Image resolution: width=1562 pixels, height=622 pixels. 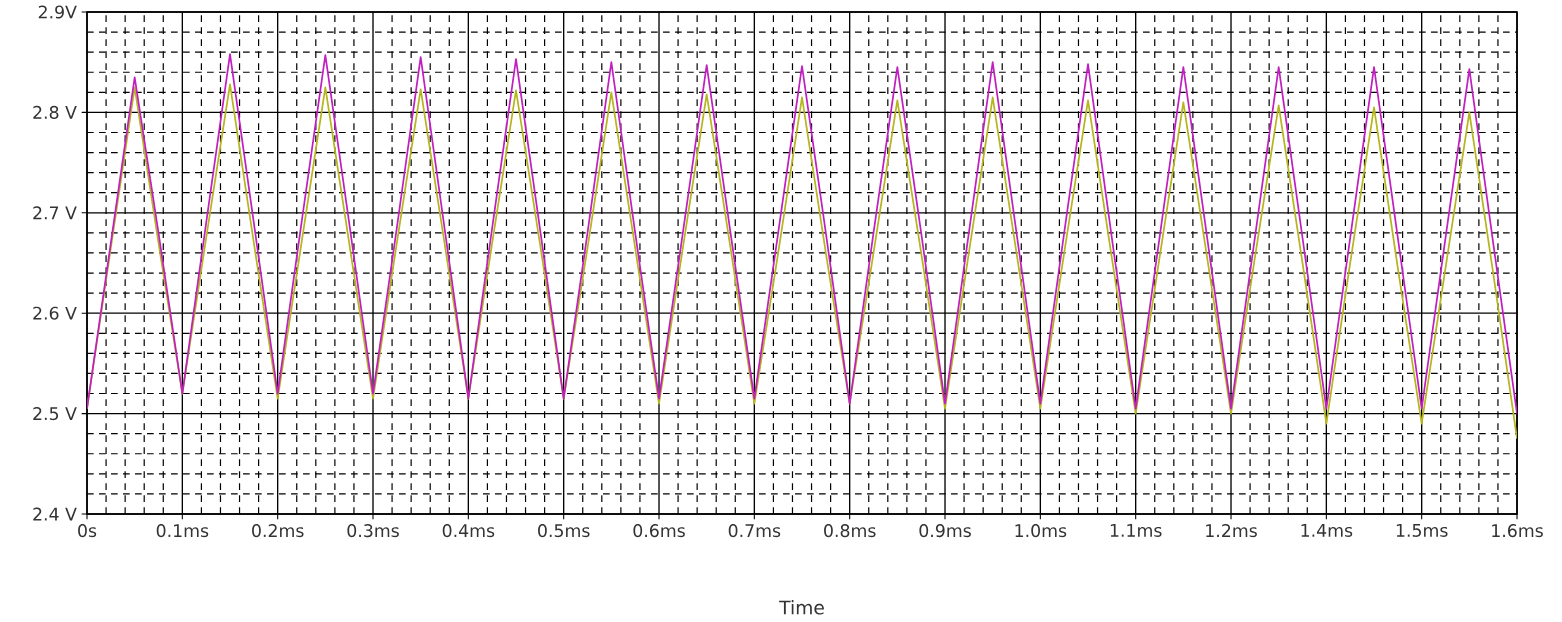 I want to click on x-tick-label: 0.1ms, so click(x=182, y=531).